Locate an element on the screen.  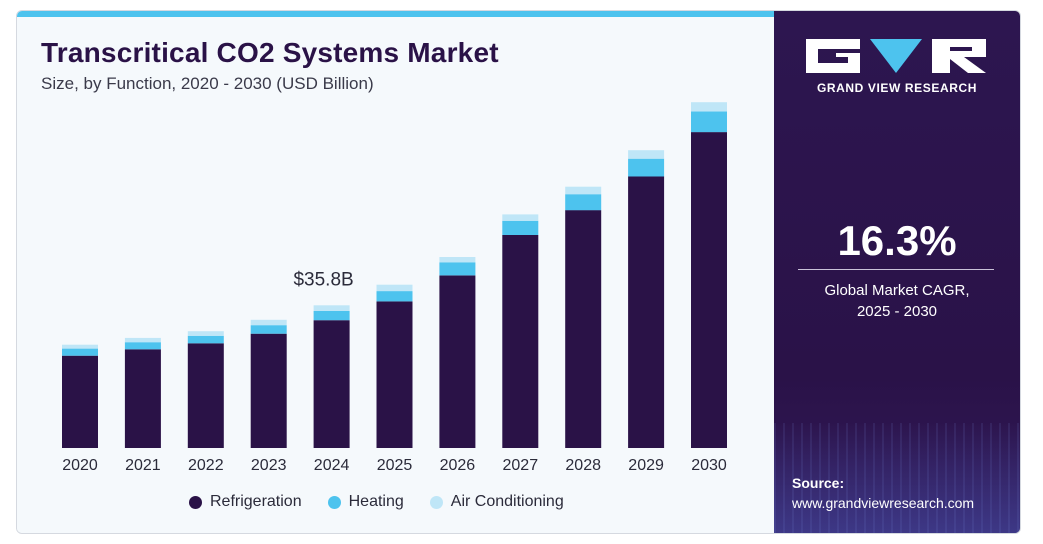
legend-label-air-conditioning: Air Conditioning is located at coordinates (507, 501).